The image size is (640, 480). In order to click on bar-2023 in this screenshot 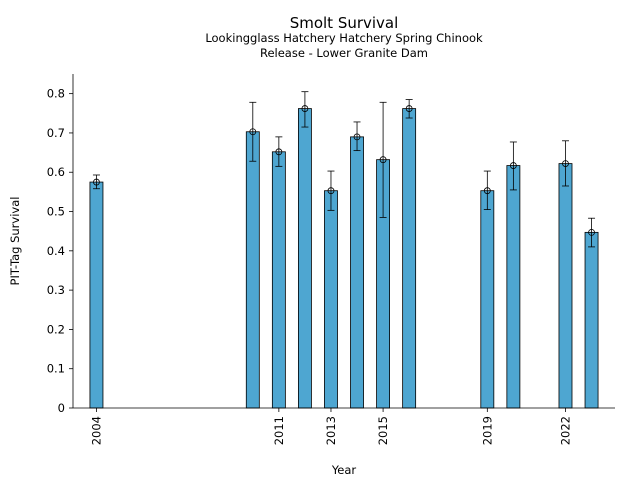, I will do `click(591, 320)`.